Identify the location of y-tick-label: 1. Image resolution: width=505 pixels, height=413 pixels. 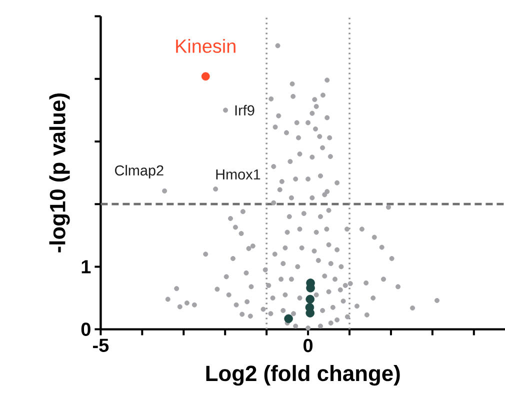
(86, 267).